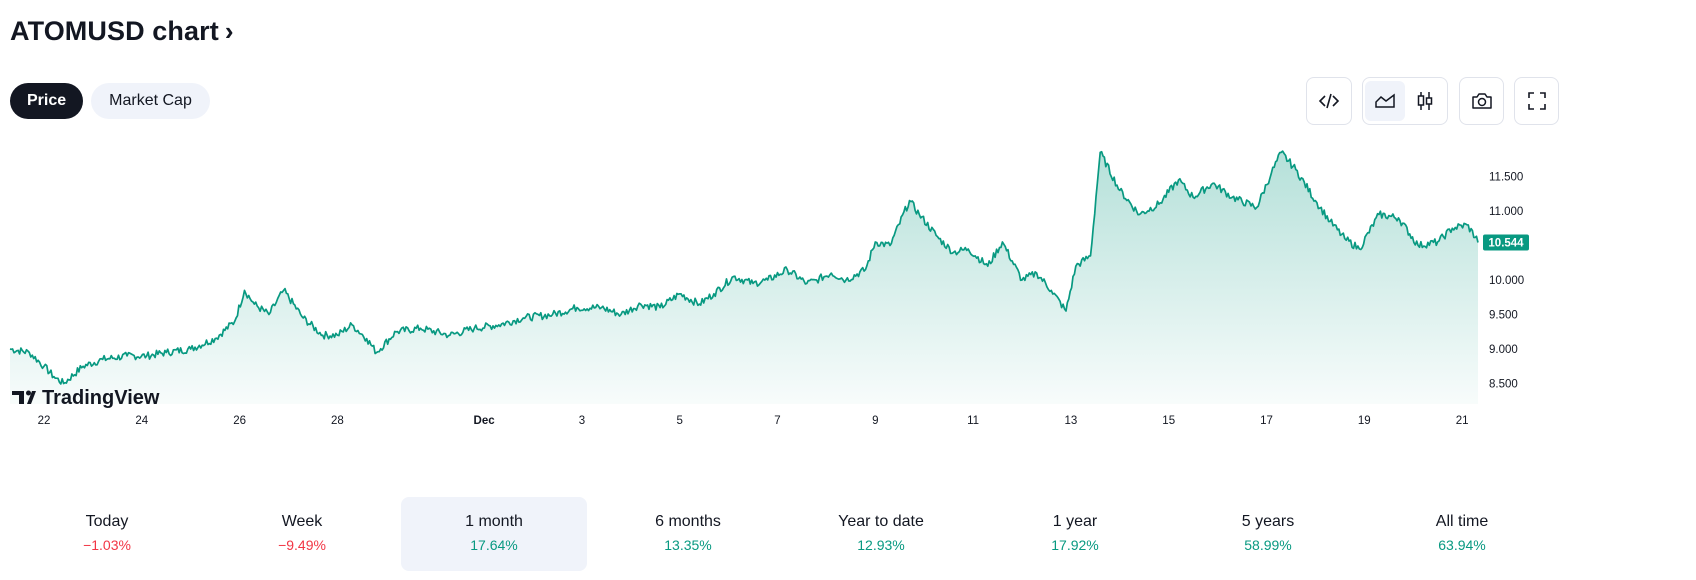 The width and height of the screenshot is (1696, 580). What do you see at coordinates (1075, 534) in the screenshot?
I see `period-1-year: 1 year 17.92%` at bounding box center [1075, 534].